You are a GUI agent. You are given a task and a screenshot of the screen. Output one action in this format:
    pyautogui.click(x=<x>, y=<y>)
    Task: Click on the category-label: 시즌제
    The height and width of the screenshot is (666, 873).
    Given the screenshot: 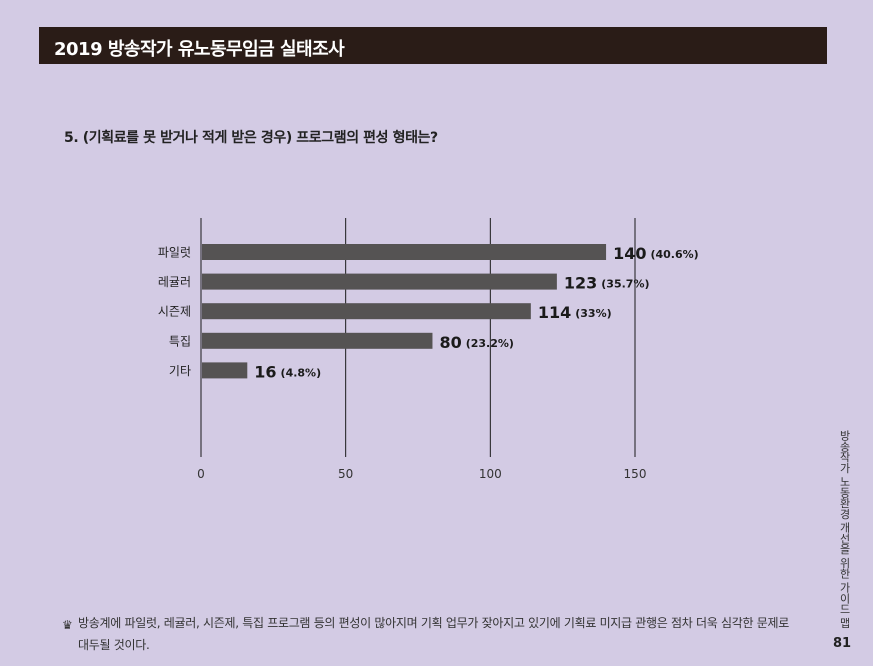 What is the action you would take?
    pyautogui.click(x=174, y=312)
    